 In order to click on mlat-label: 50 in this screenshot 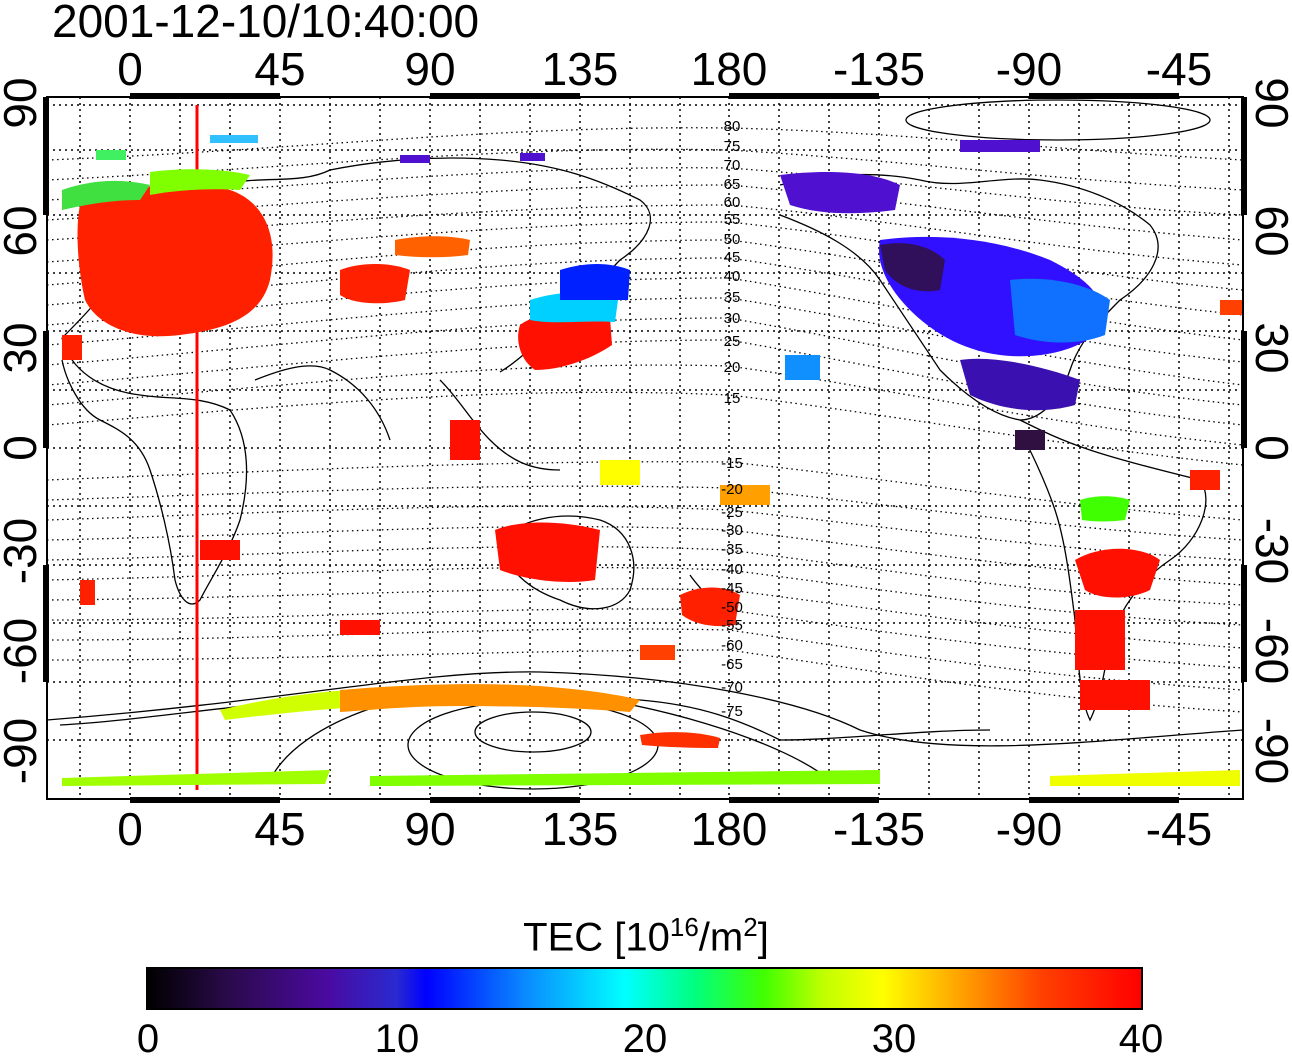, I will do `click(732, 239)`.